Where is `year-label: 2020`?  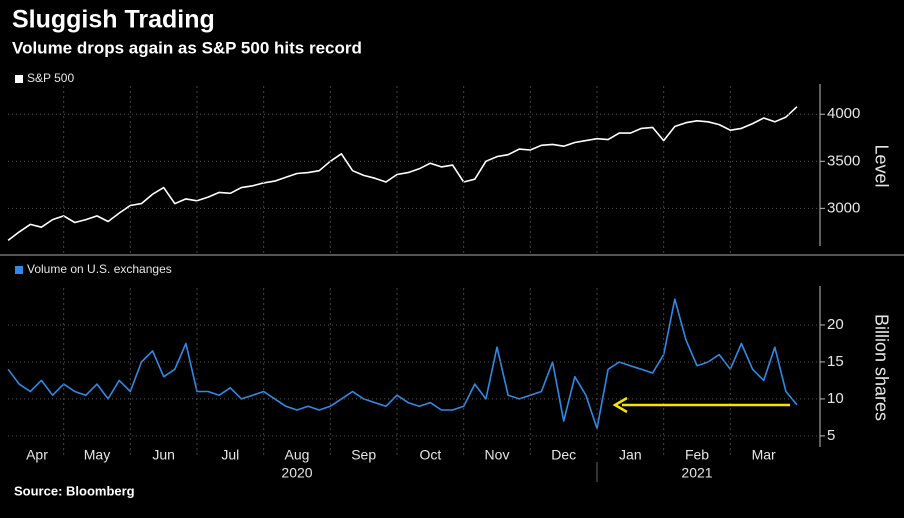
year-label: 2020 is located at coordinates (296, 473).